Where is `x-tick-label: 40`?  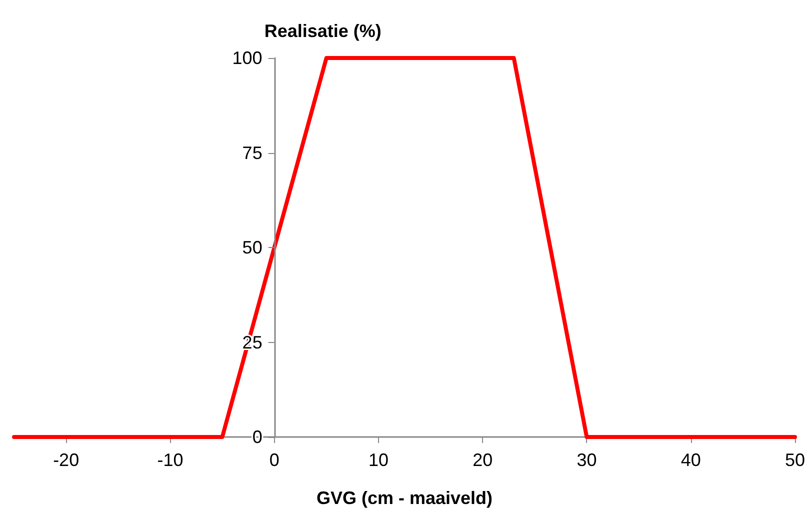 x-tick-label: 40 is located at coordinates (690, 460).